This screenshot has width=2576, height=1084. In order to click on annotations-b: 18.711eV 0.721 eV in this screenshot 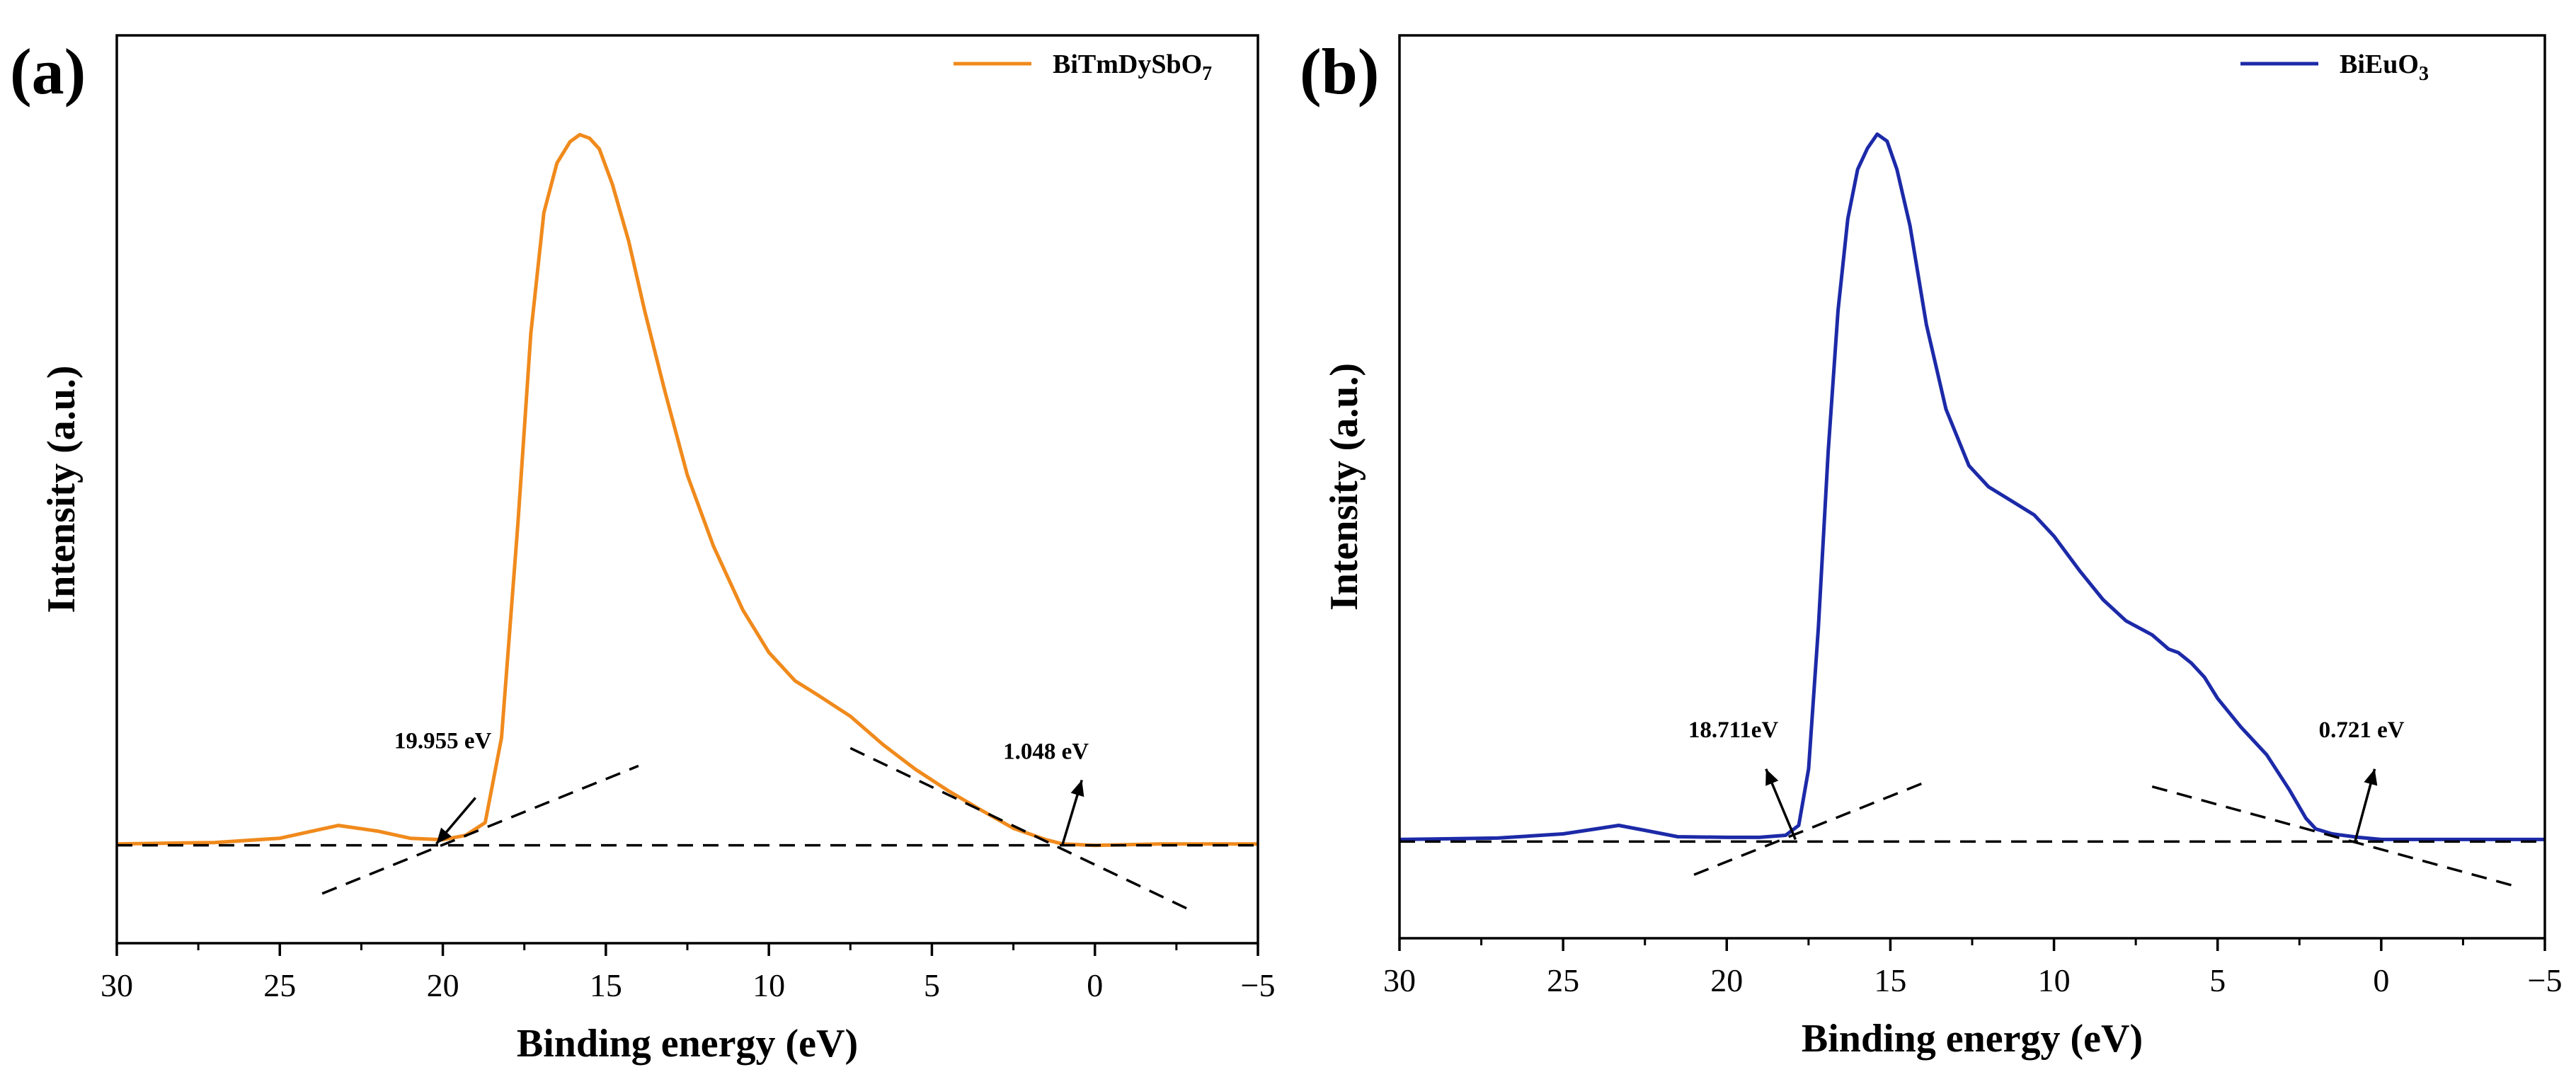, I will do `click(2046, 779)`.